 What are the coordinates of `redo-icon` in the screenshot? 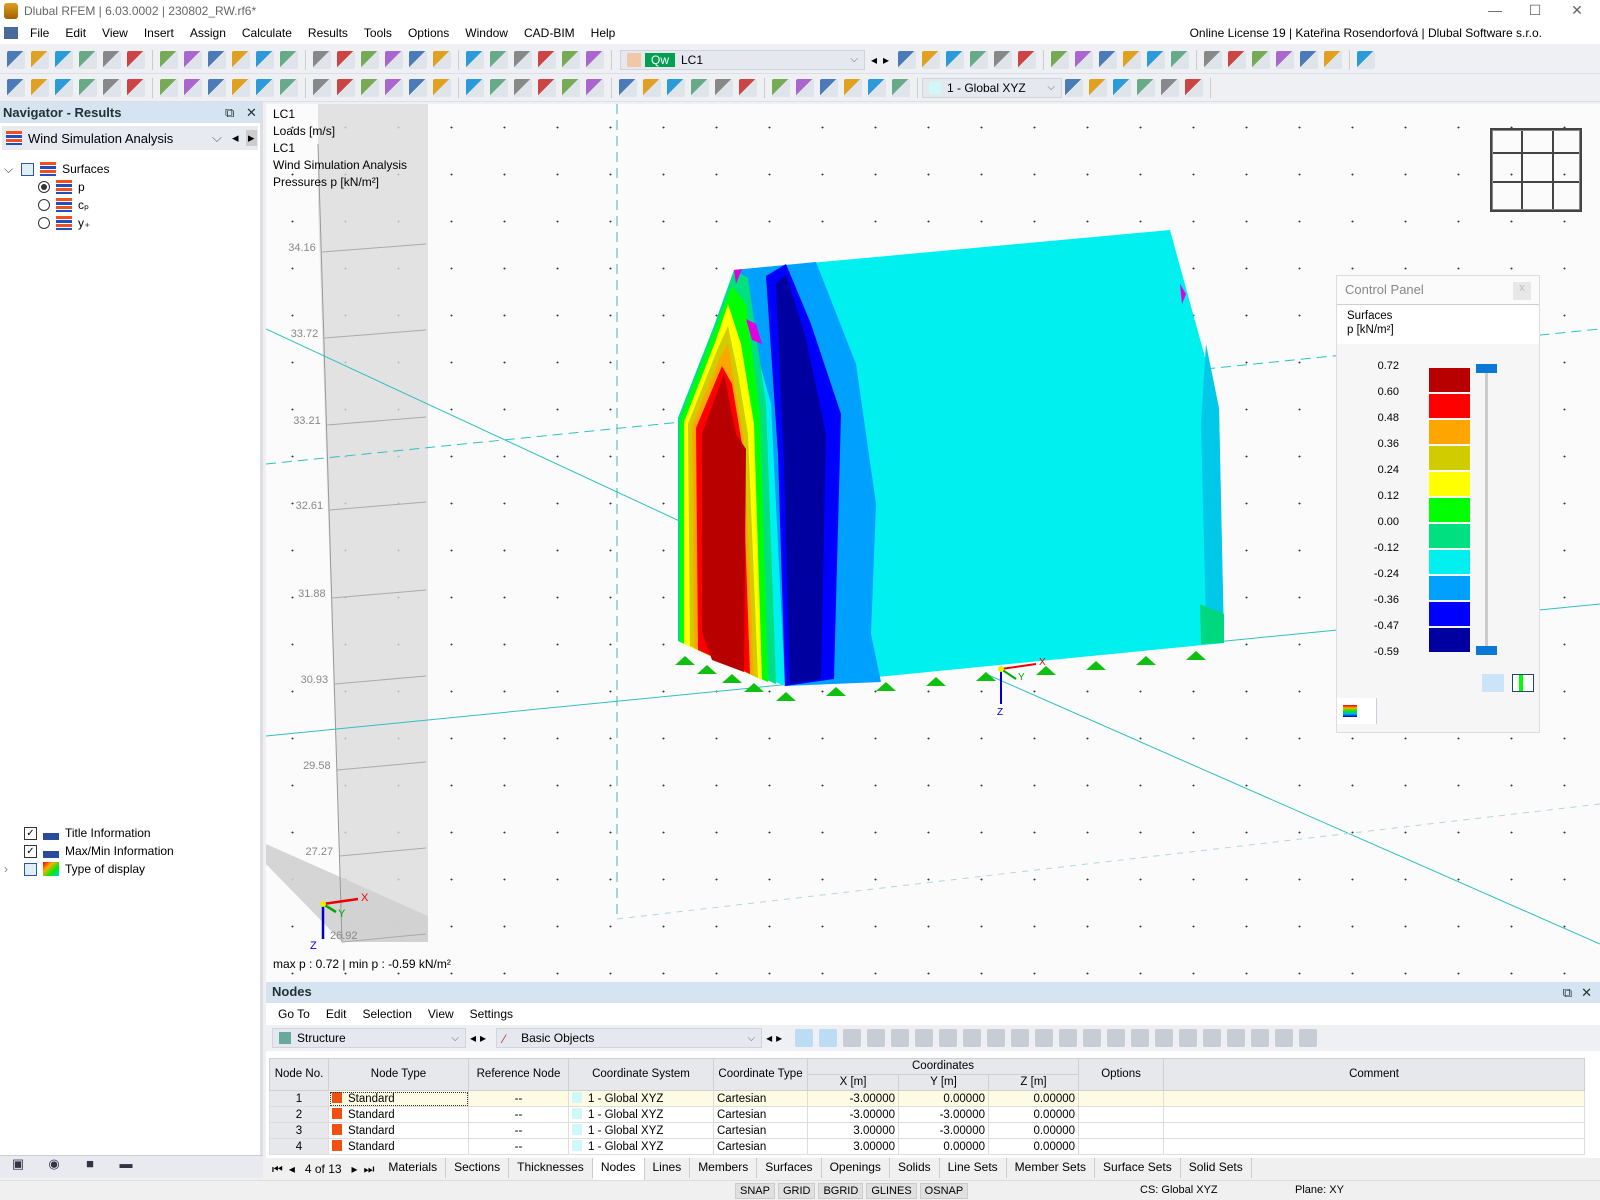 It's located at (265, 59).